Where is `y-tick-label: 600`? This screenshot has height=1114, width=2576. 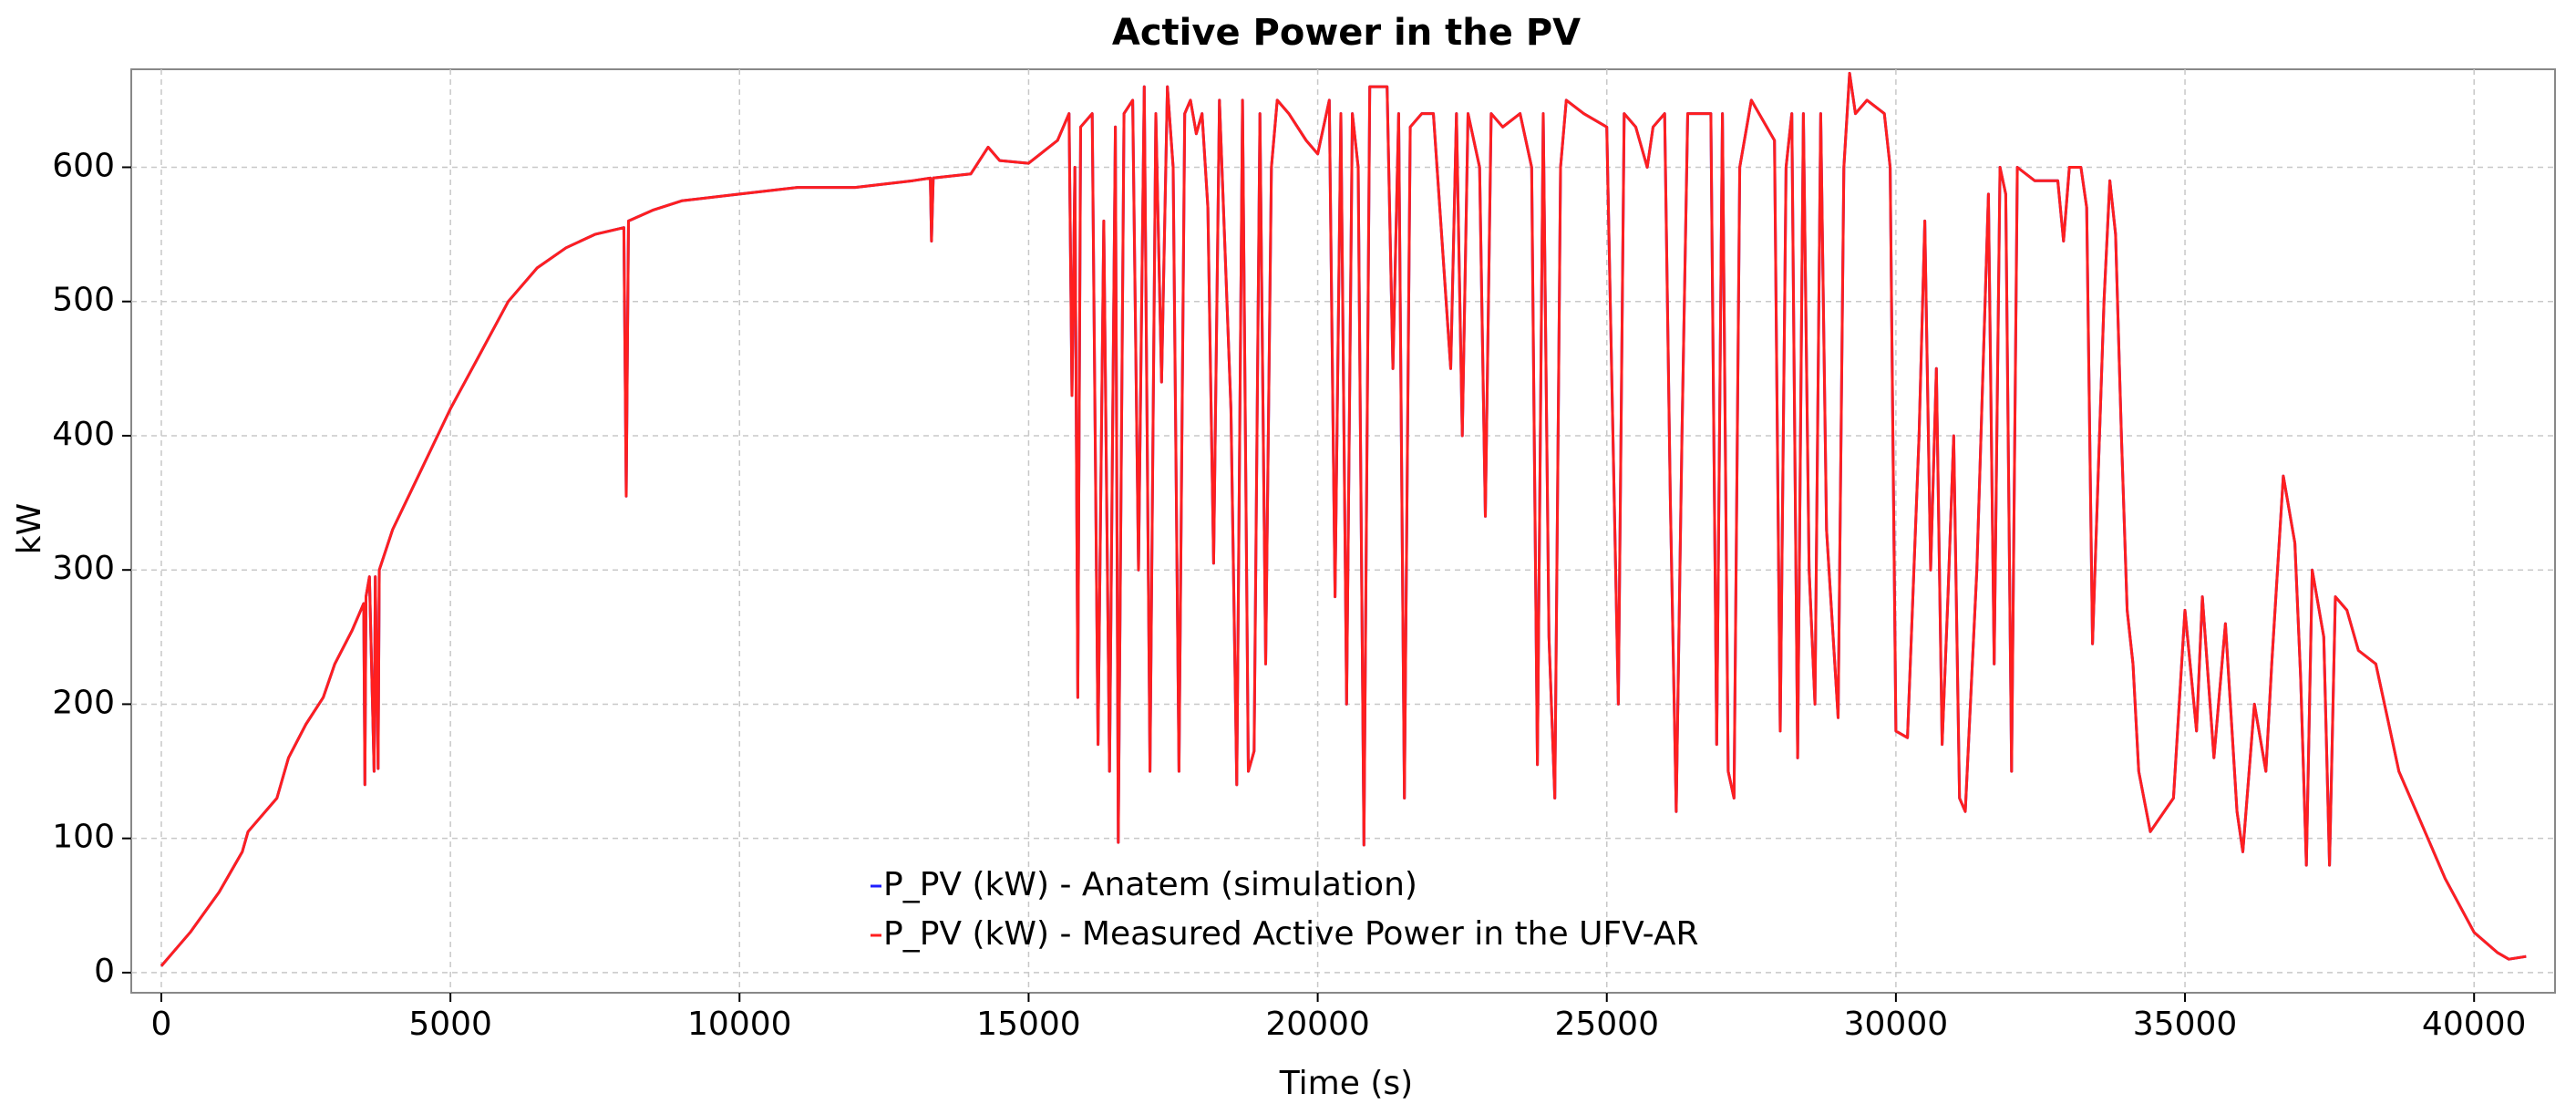
y-tick-label: 600 is located at coordinates (83, 165).